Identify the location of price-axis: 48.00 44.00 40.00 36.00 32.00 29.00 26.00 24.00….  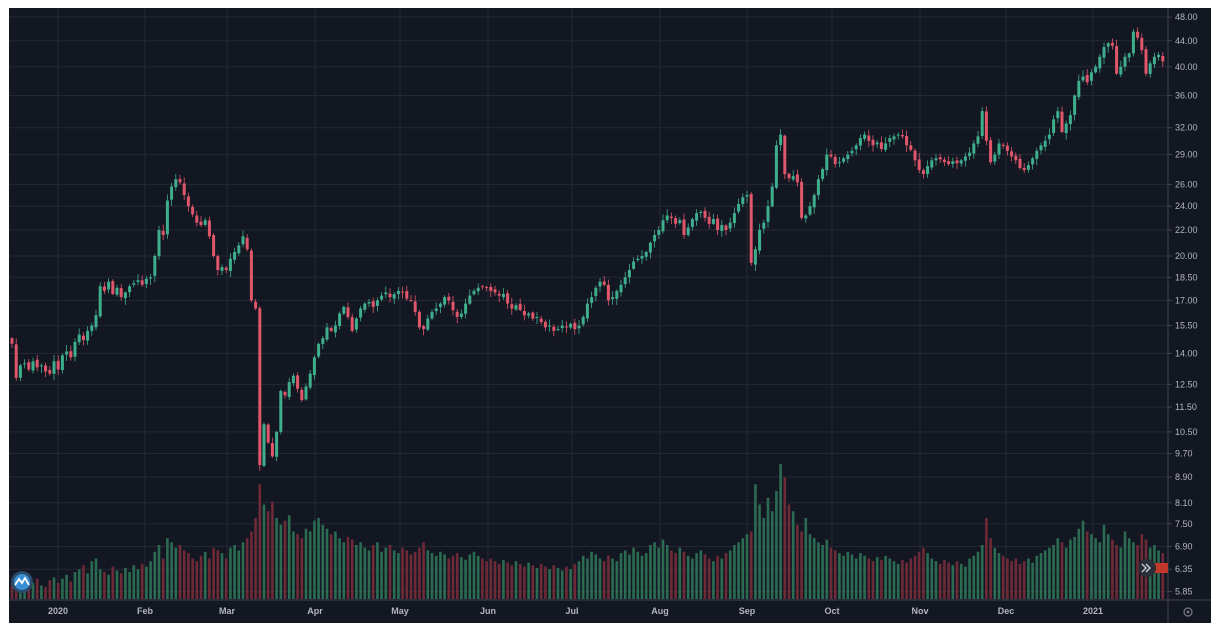
(1183, 304).